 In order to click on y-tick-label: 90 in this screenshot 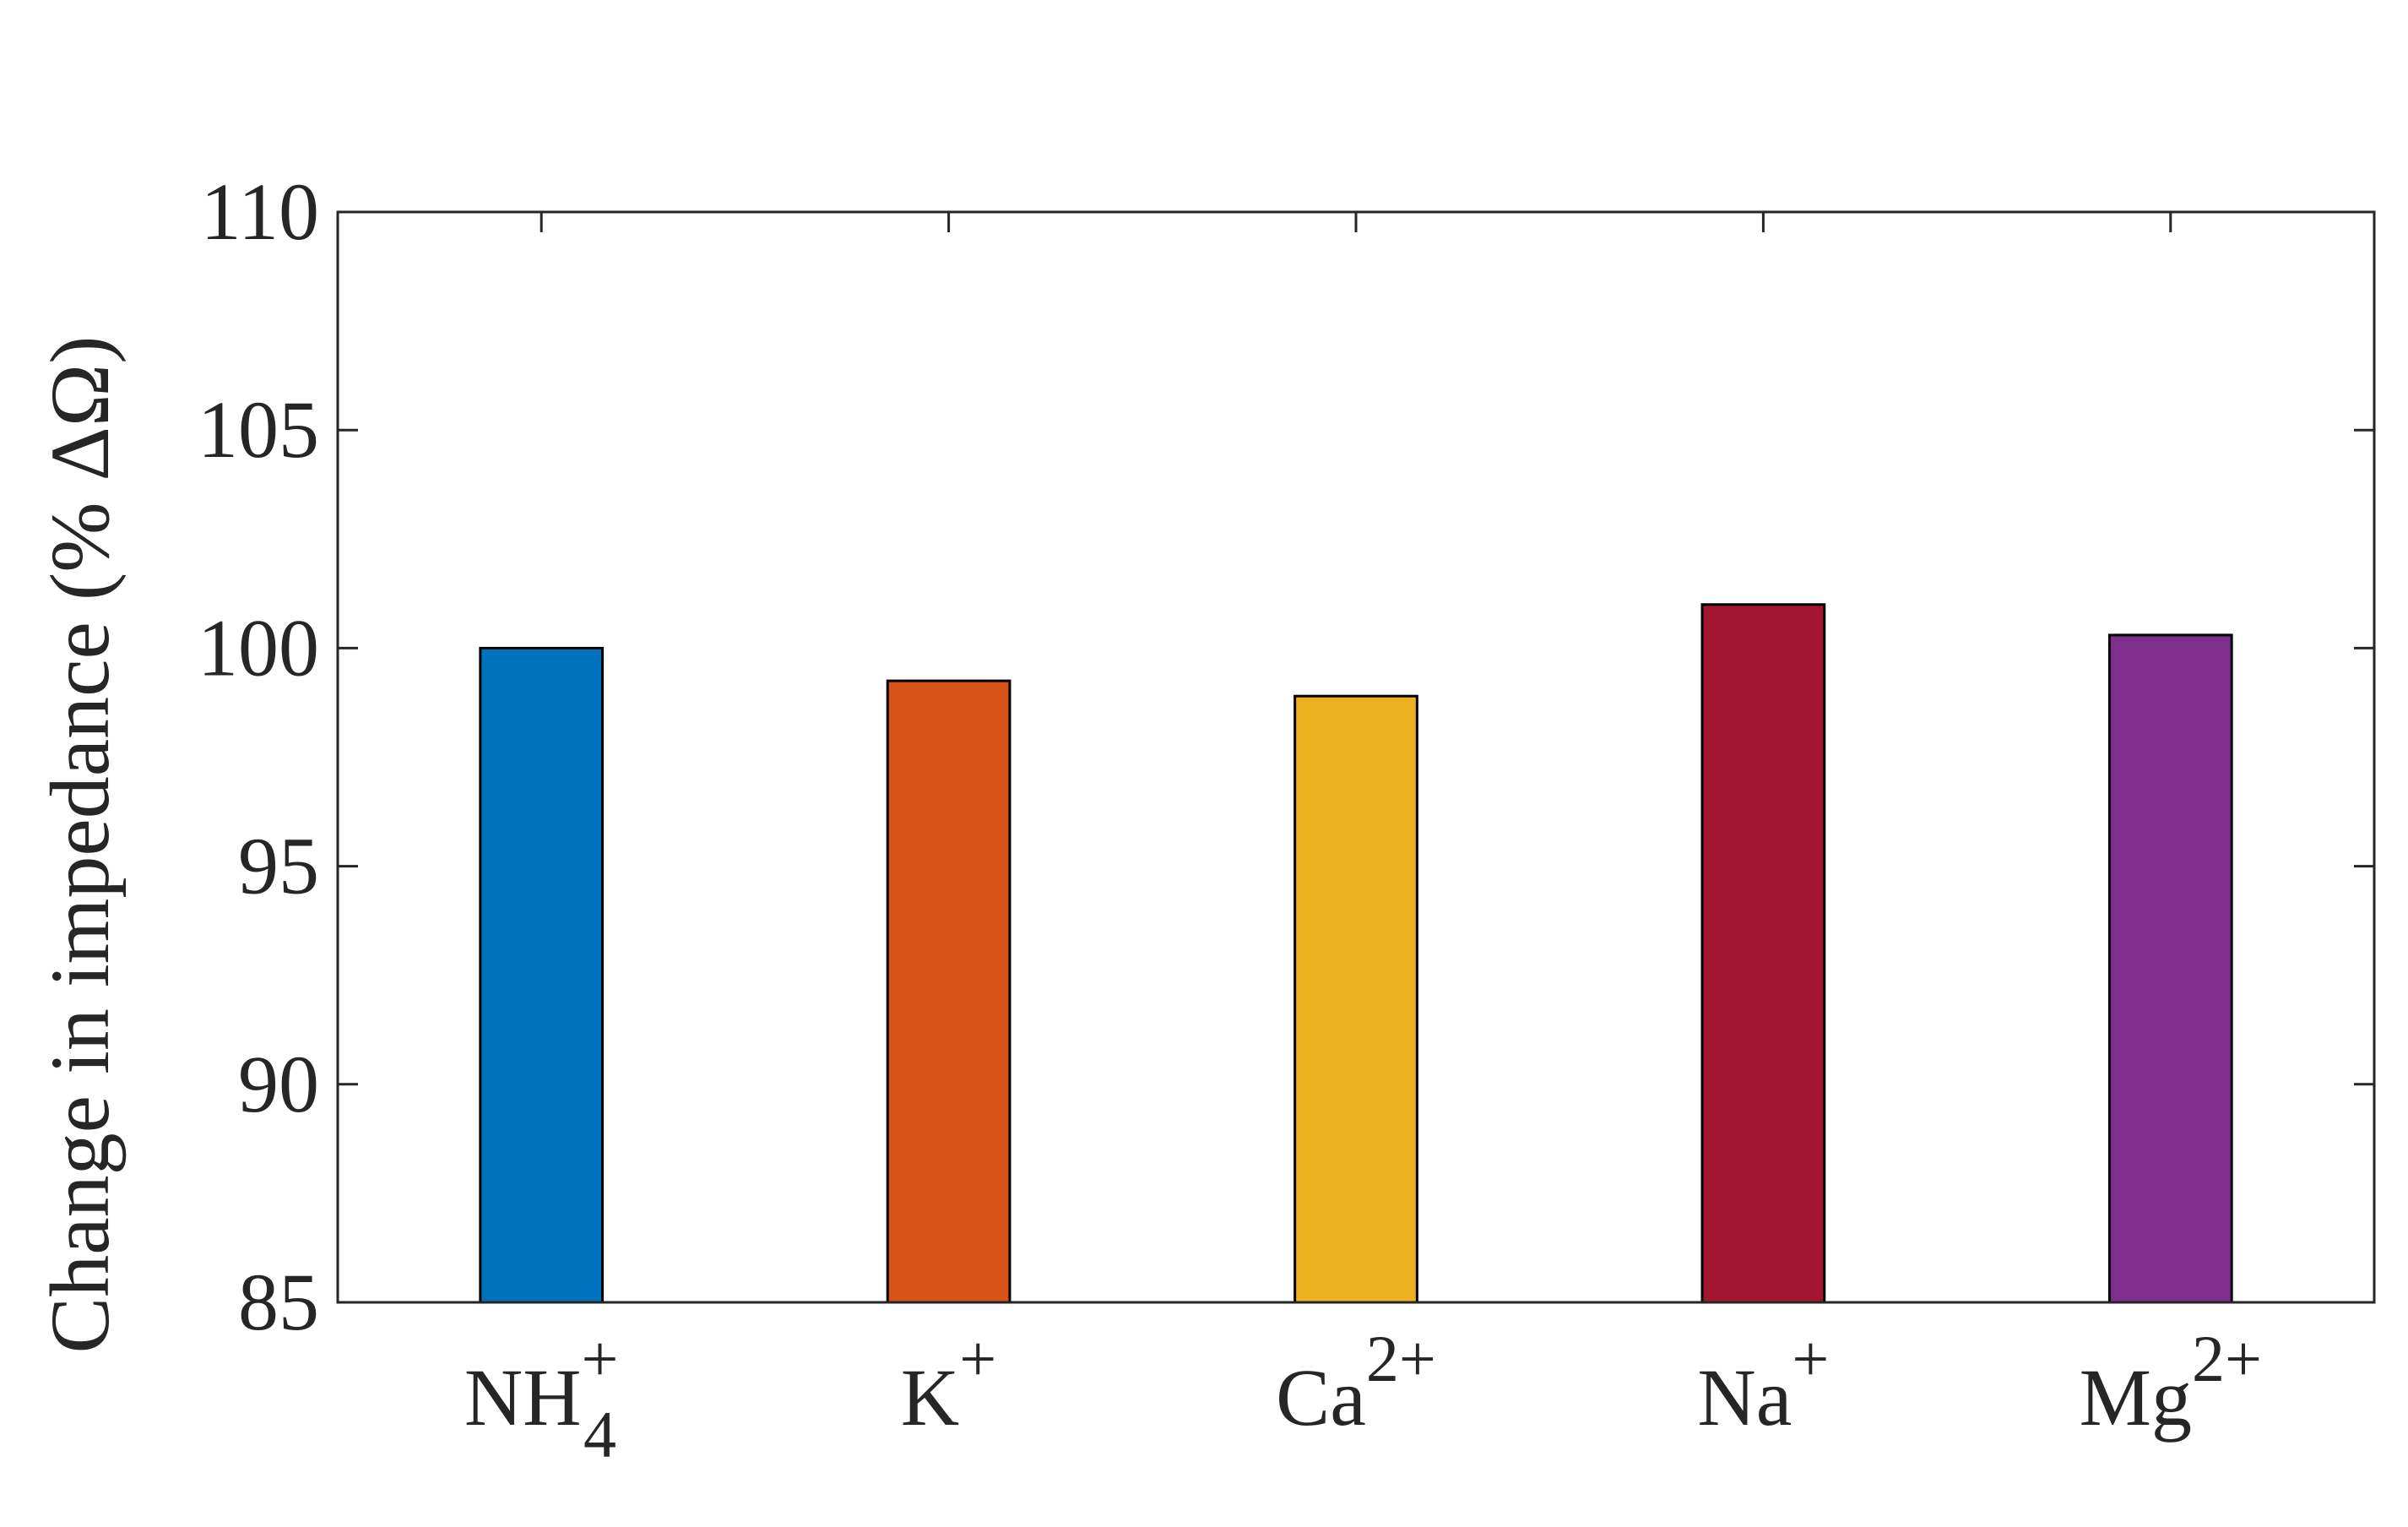, I will do `click(279, 1084)`.